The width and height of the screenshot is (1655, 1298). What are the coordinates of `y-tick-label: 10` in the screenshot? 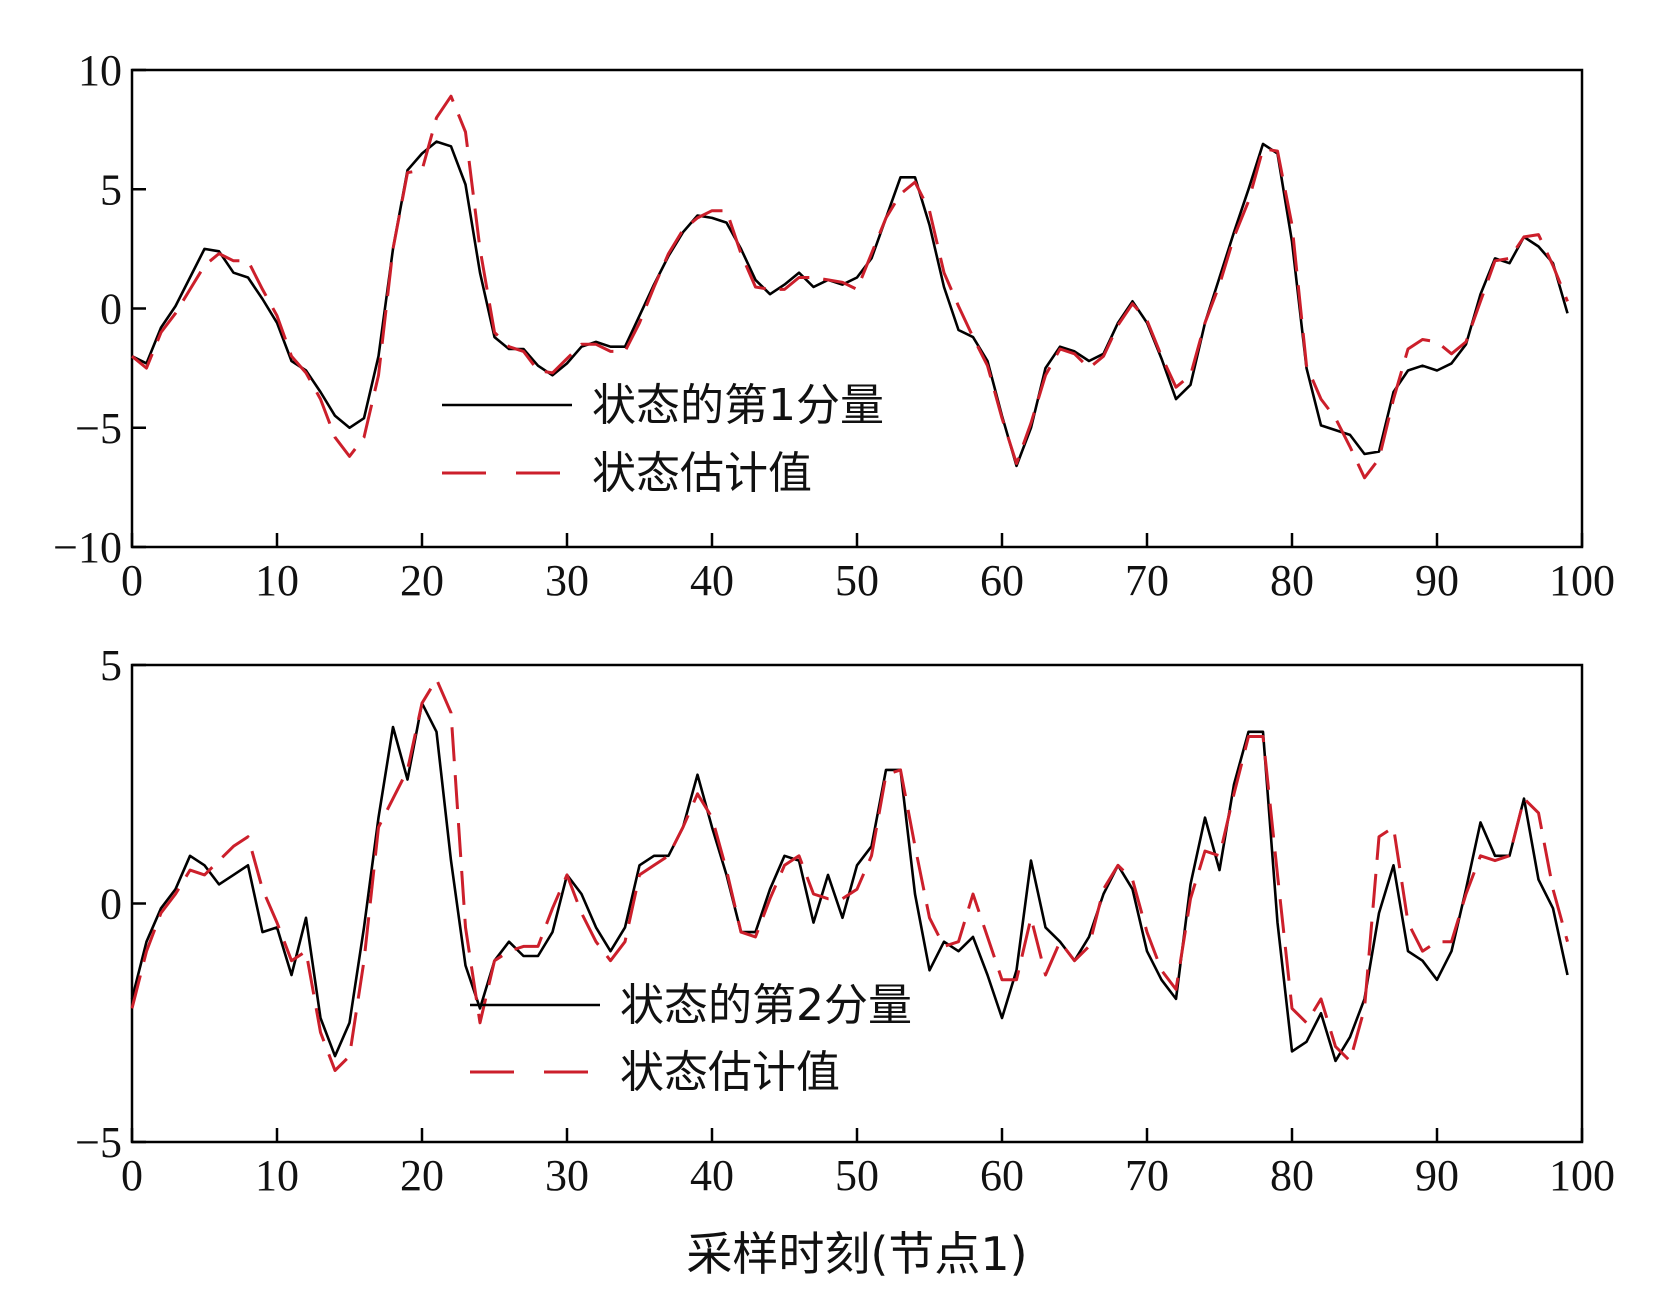 It's located at (100, 70).